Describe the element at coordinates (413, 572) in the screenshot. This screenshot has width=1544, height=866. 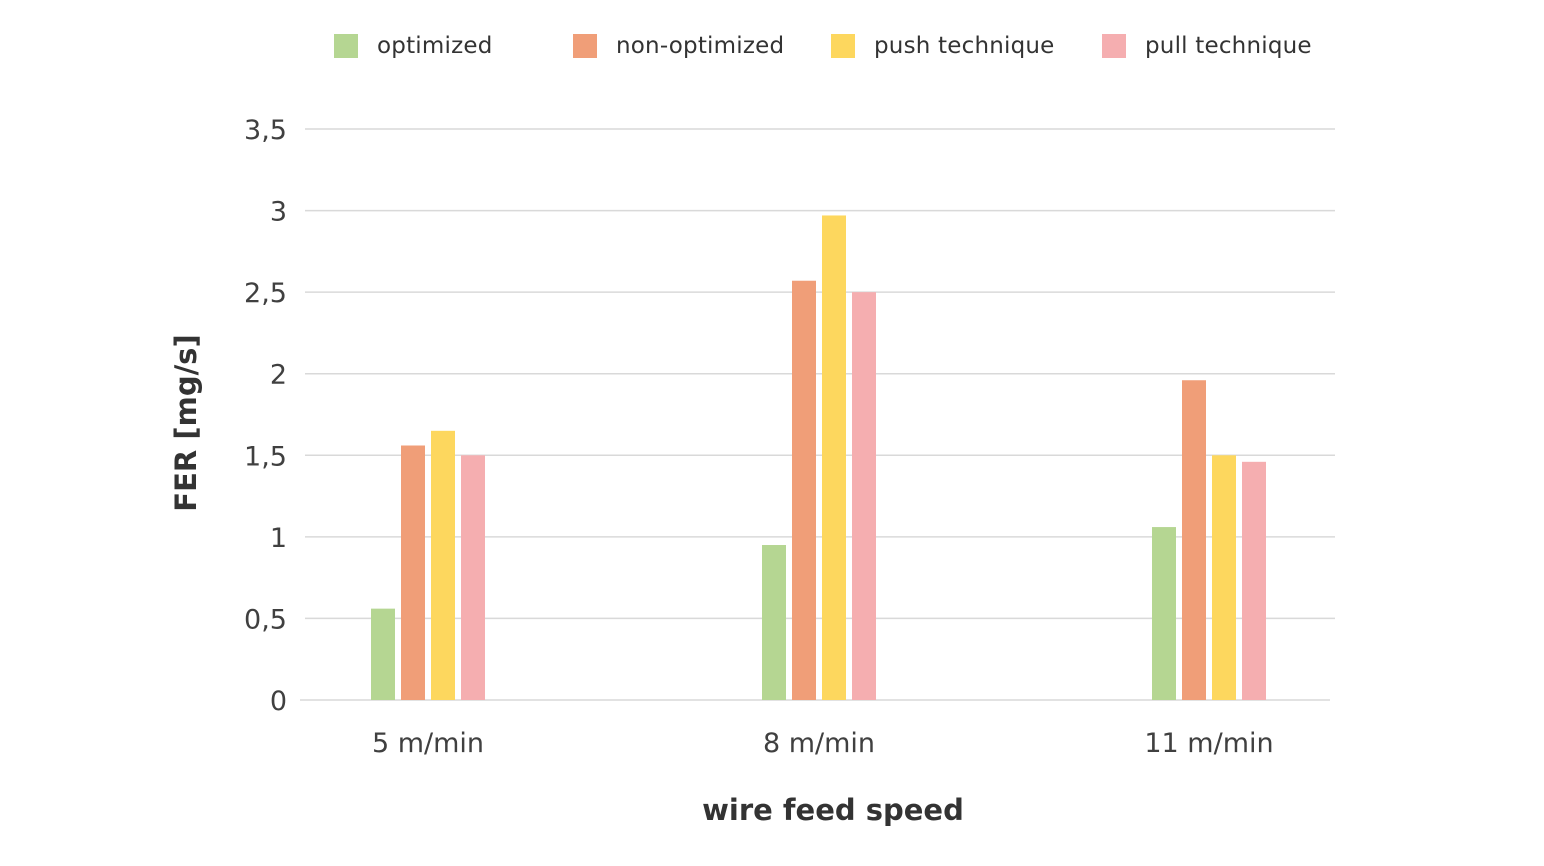
I see `bar-non-optimized-5-m-min` at that location.